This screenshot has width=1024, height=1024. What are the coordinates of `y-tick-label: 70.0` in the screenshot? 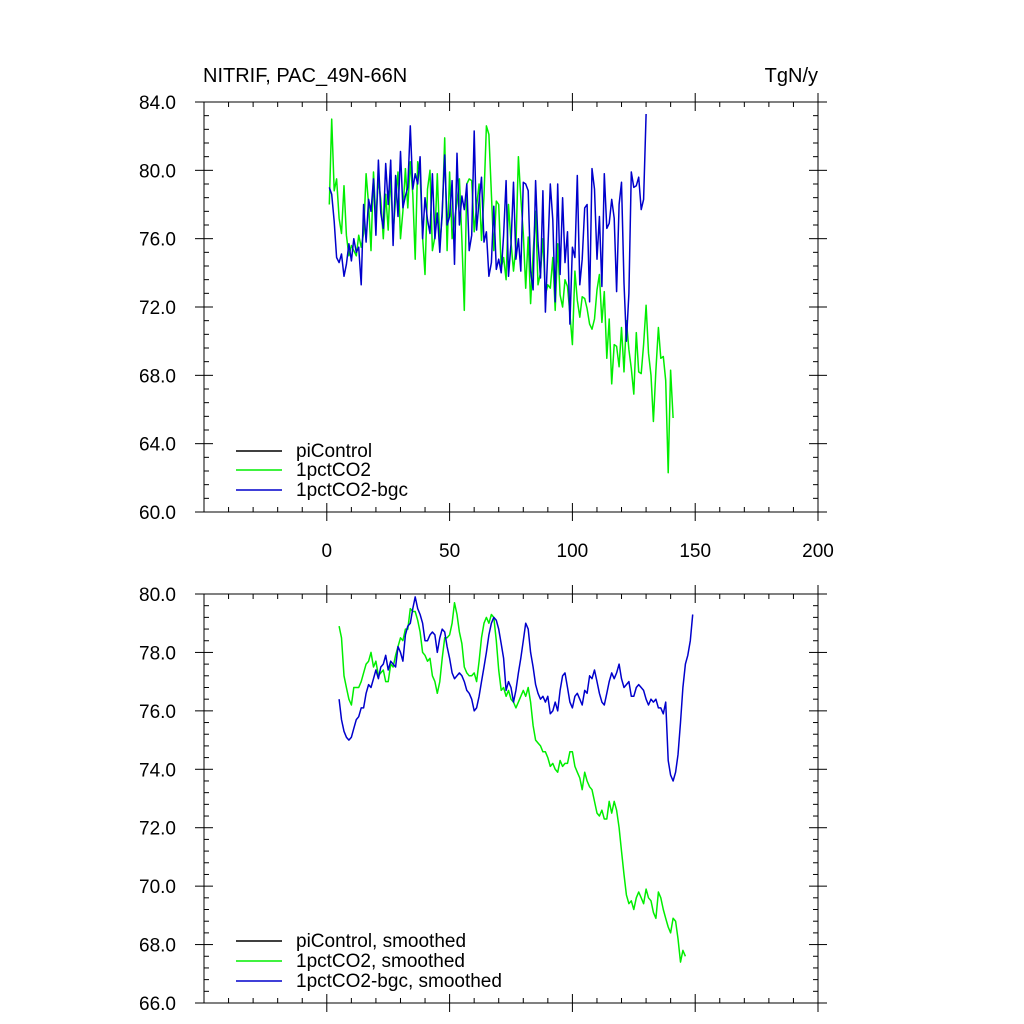 It's located at (157, 887).